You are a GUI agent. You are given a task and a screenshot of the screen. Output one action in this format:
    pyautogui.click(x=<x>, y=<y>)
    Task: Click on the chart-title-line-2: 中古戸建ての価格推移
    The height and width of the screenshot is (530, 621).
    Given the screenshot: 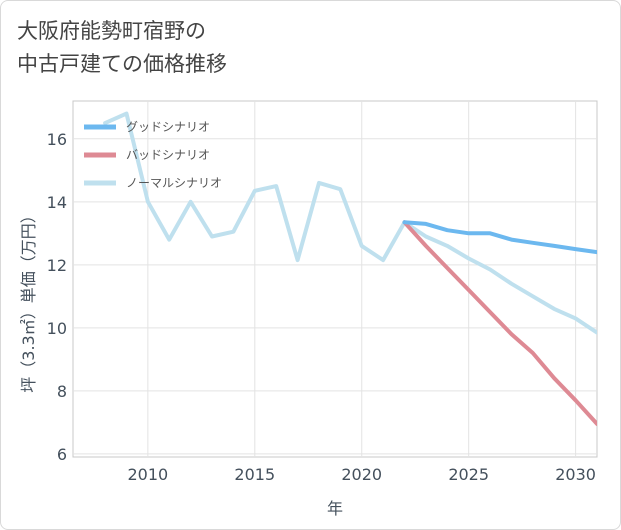 What is the action you would take?
    pyautogui.click(x=122, y=64)
    